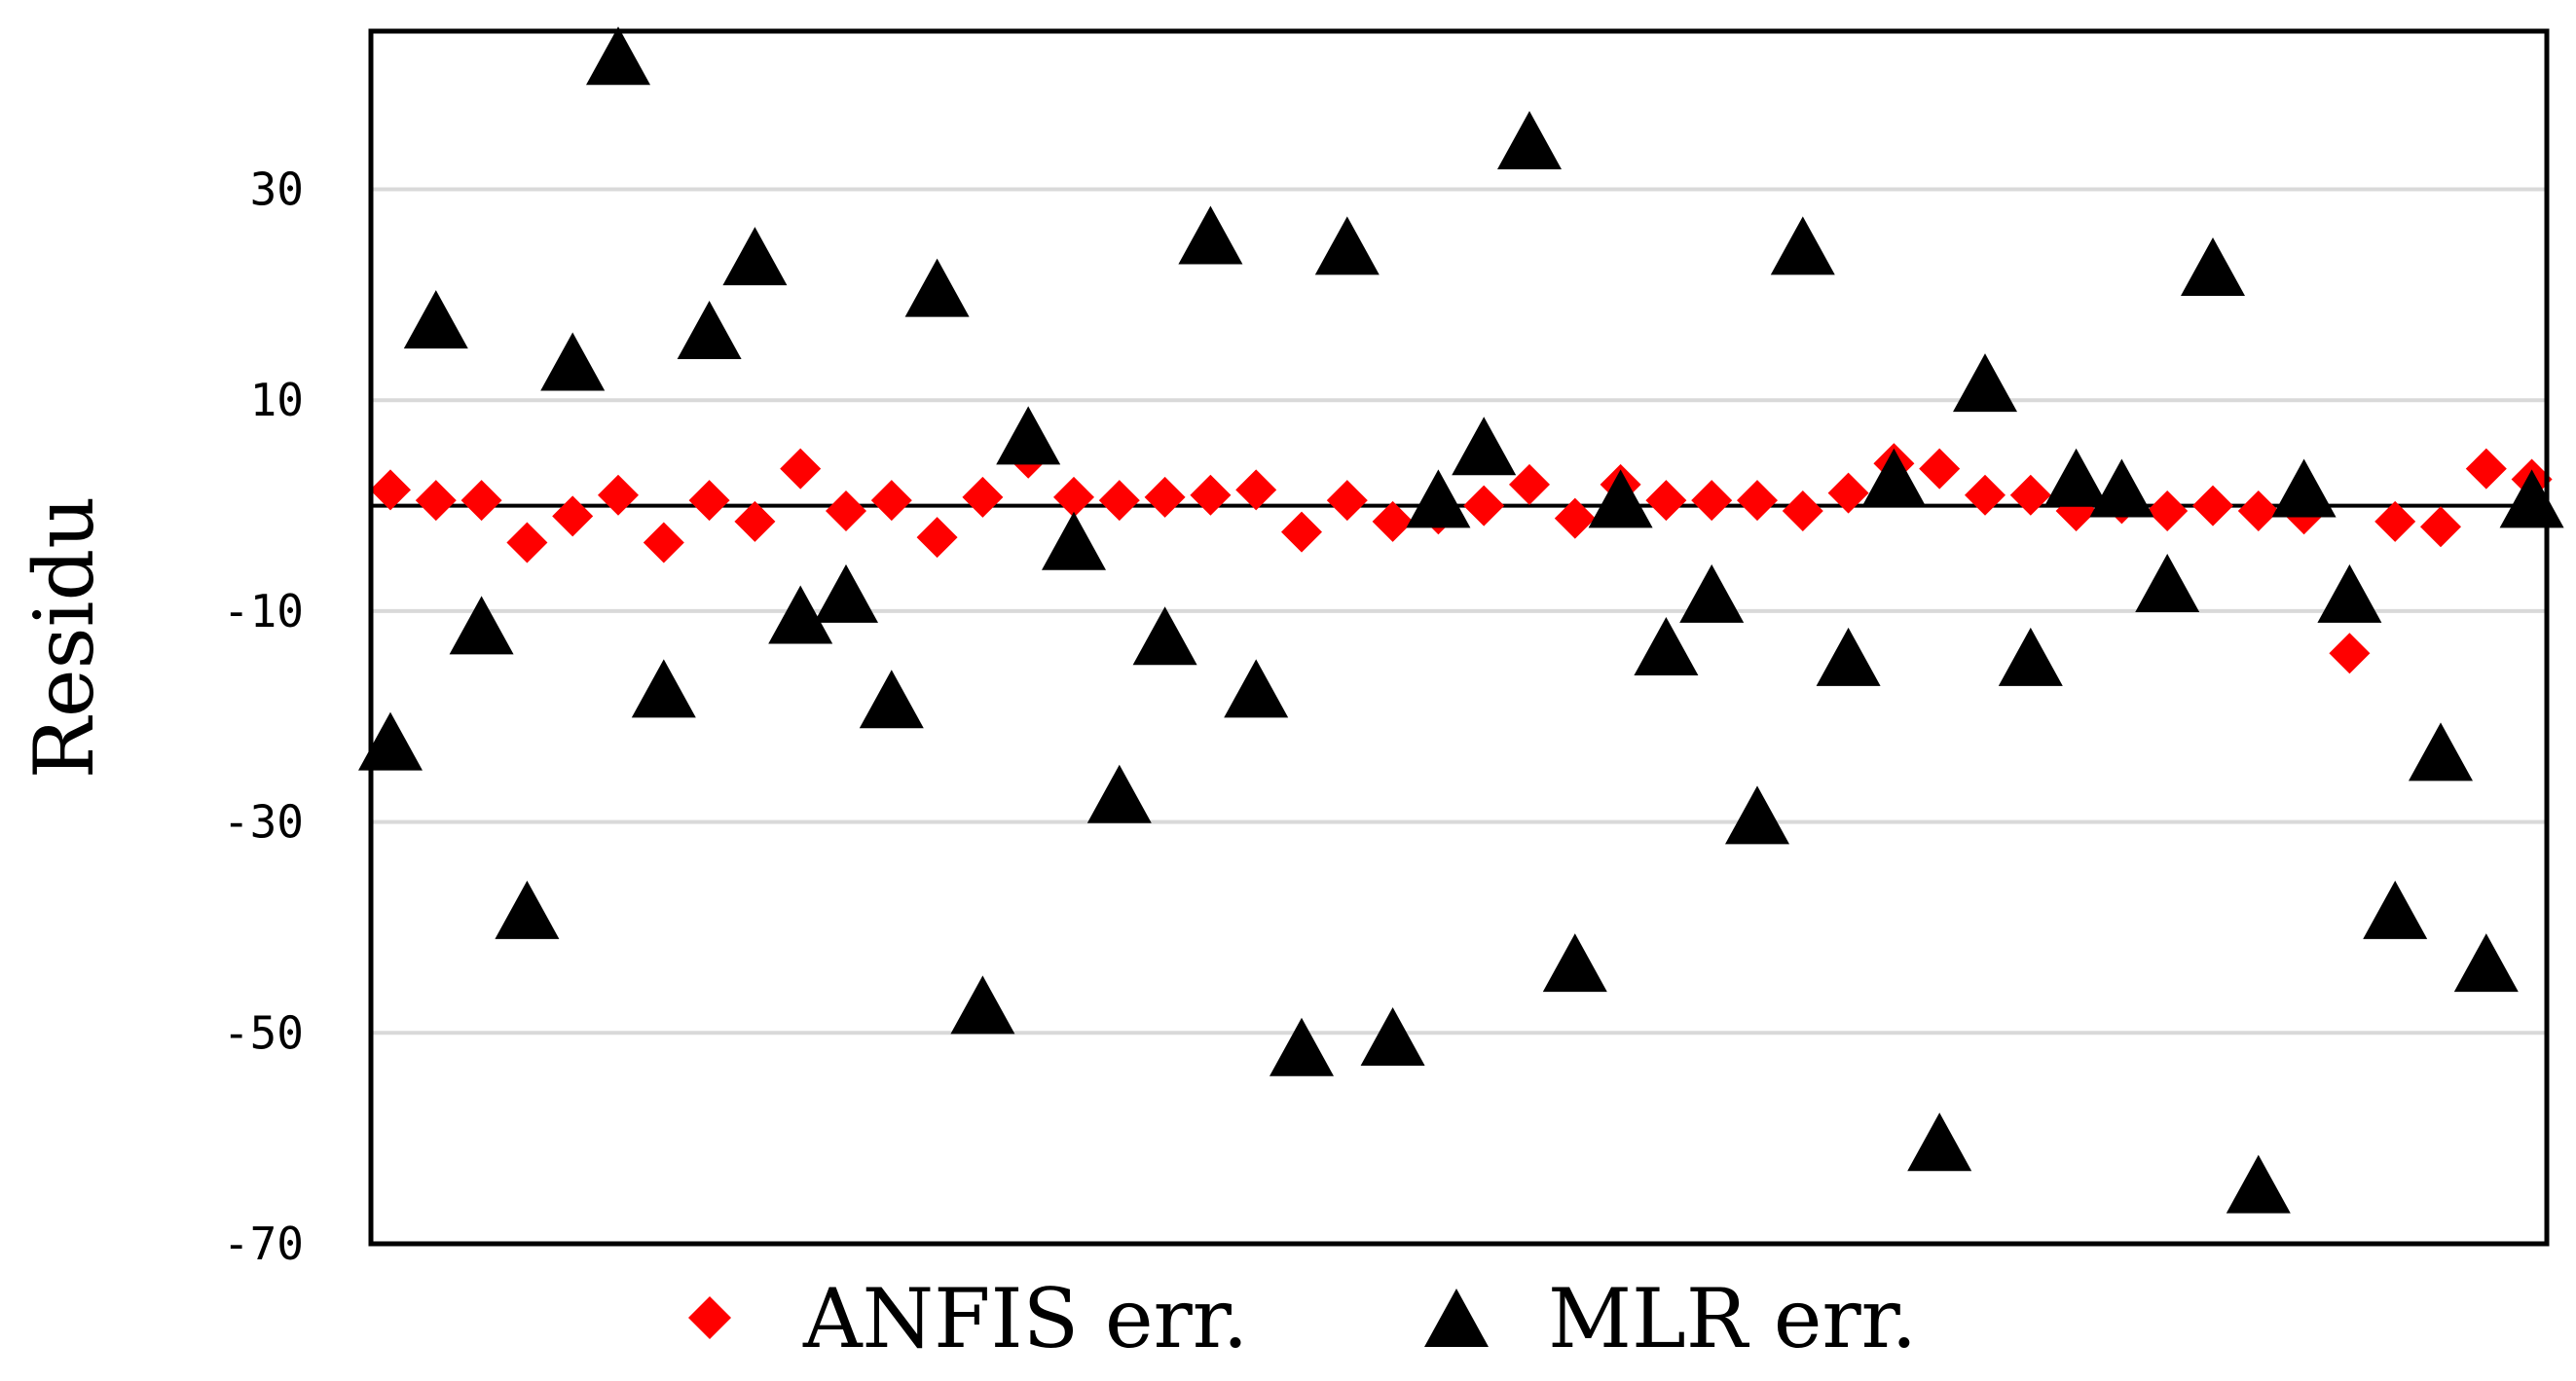  I want to click on y-tick-label: -30, so click(263, 823).